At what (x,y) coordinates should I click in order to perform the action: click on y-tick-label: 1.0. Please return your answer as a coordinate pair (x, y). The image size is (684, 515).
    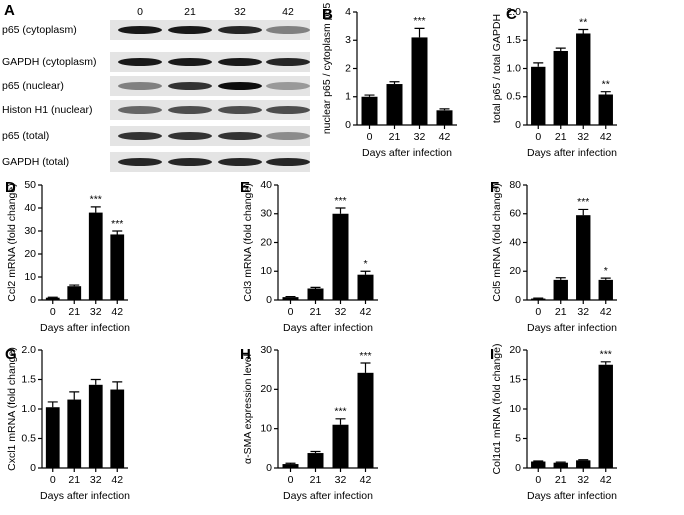
    Looking at the image, I should click on (28, 409).